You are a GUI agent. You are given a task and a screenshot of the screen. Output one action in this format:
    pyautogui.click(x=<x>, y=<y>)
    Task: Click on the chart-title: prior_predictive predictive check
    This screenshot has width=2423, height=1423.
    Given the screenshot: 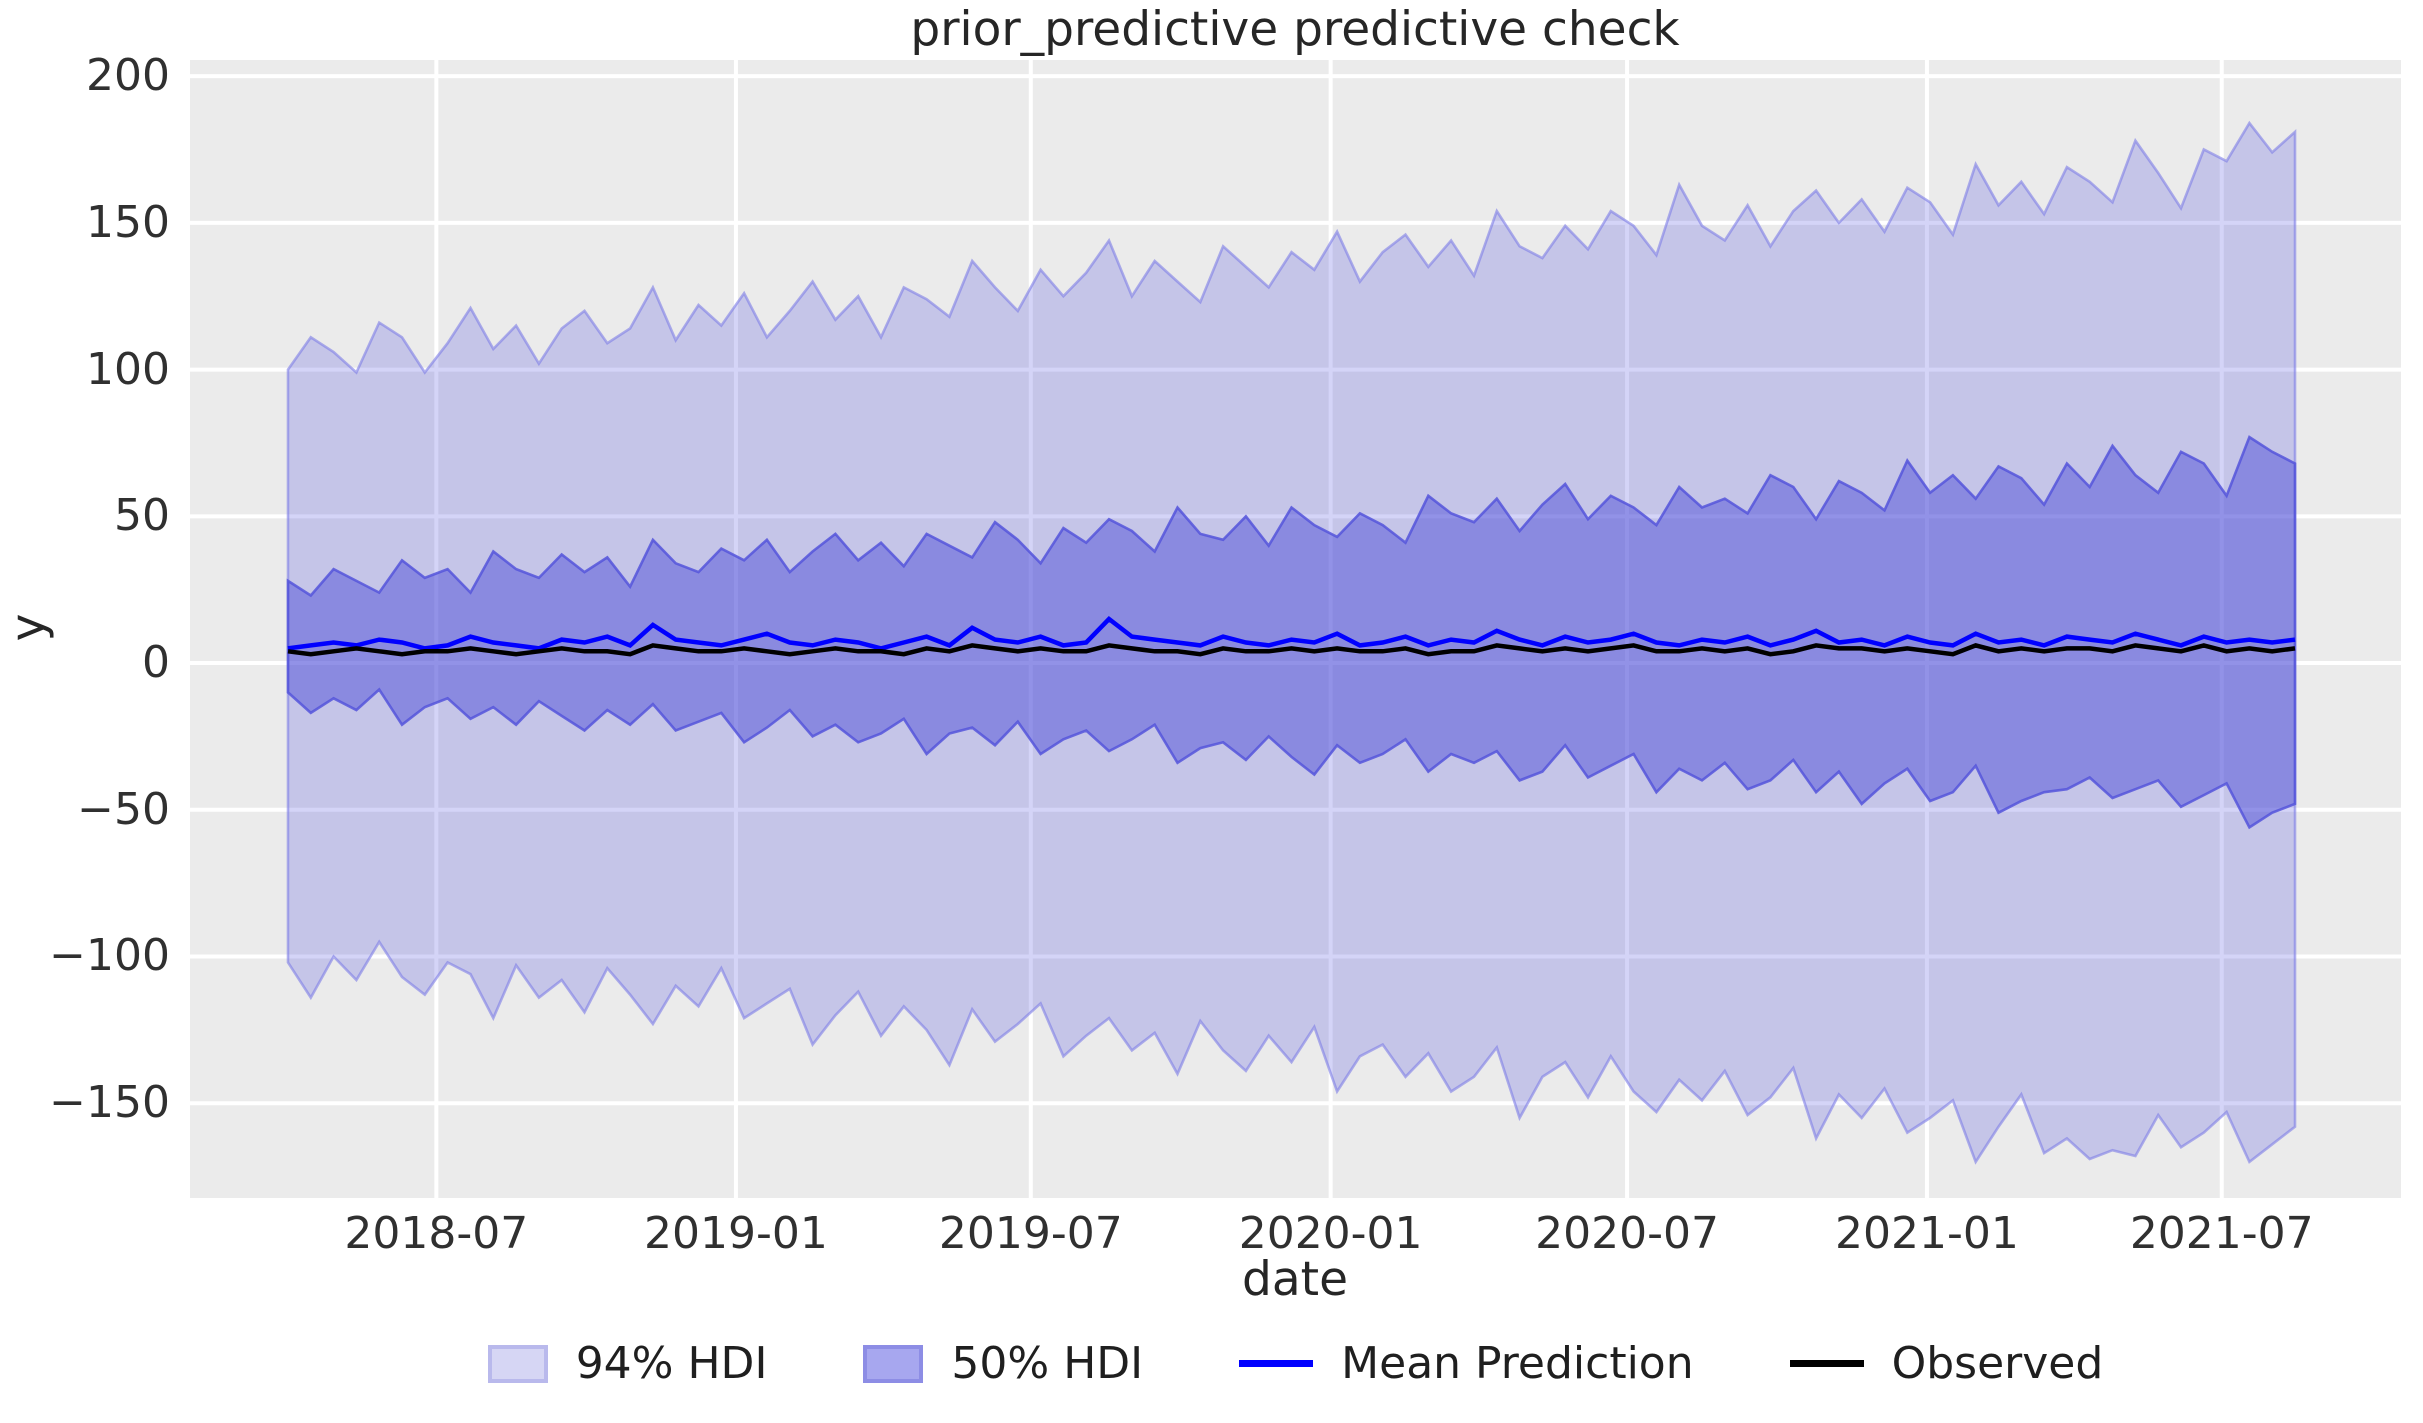 What is the action you would take?
    pyautogui.click(x=1295, y=29)
    